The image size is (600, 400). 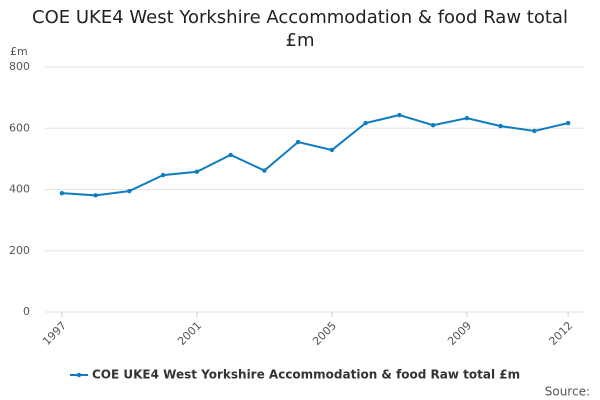 What do you see at coordinates (19, 66) in the screenshot?
I see `y-tick-label: 800` at bounding box center [19, 66].